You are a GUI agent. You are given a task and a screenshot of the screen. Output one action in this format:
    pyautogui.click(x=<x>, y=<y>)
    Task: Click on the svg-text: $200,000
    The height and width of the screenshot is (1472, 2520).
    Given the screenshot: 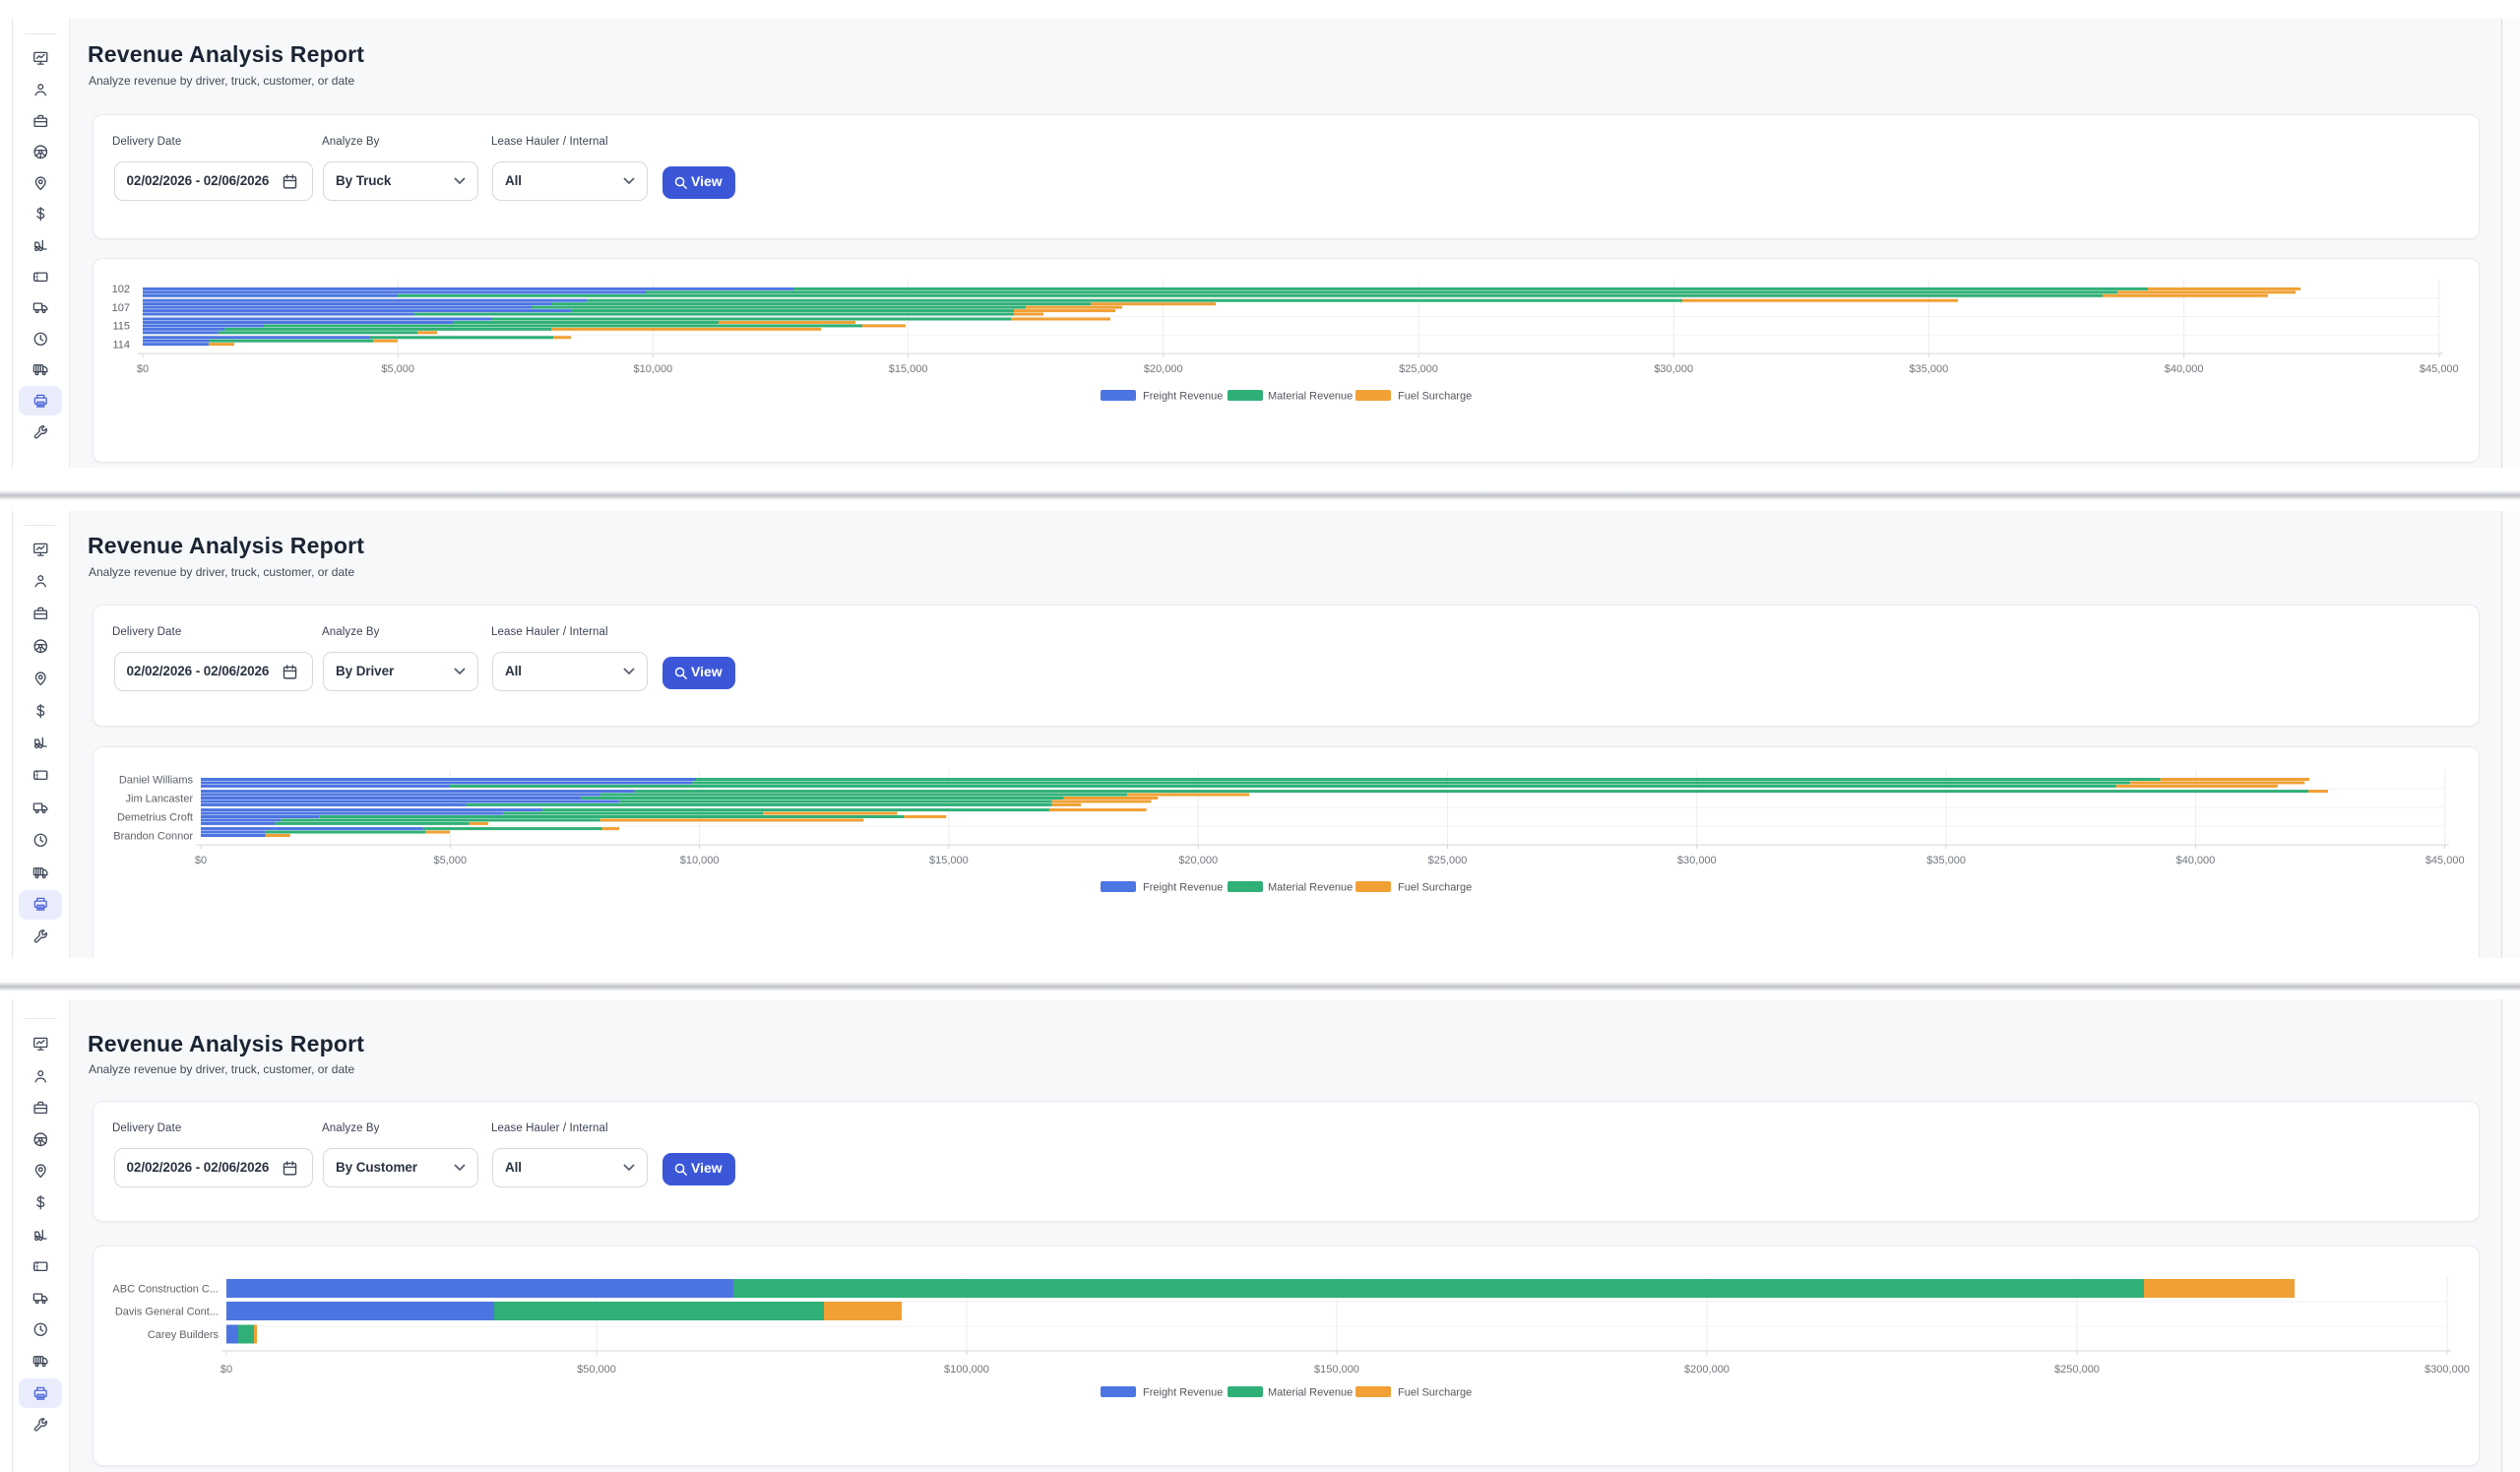 What is the action you would take?
    pyautogui.click(x=1707, y=1370)
    